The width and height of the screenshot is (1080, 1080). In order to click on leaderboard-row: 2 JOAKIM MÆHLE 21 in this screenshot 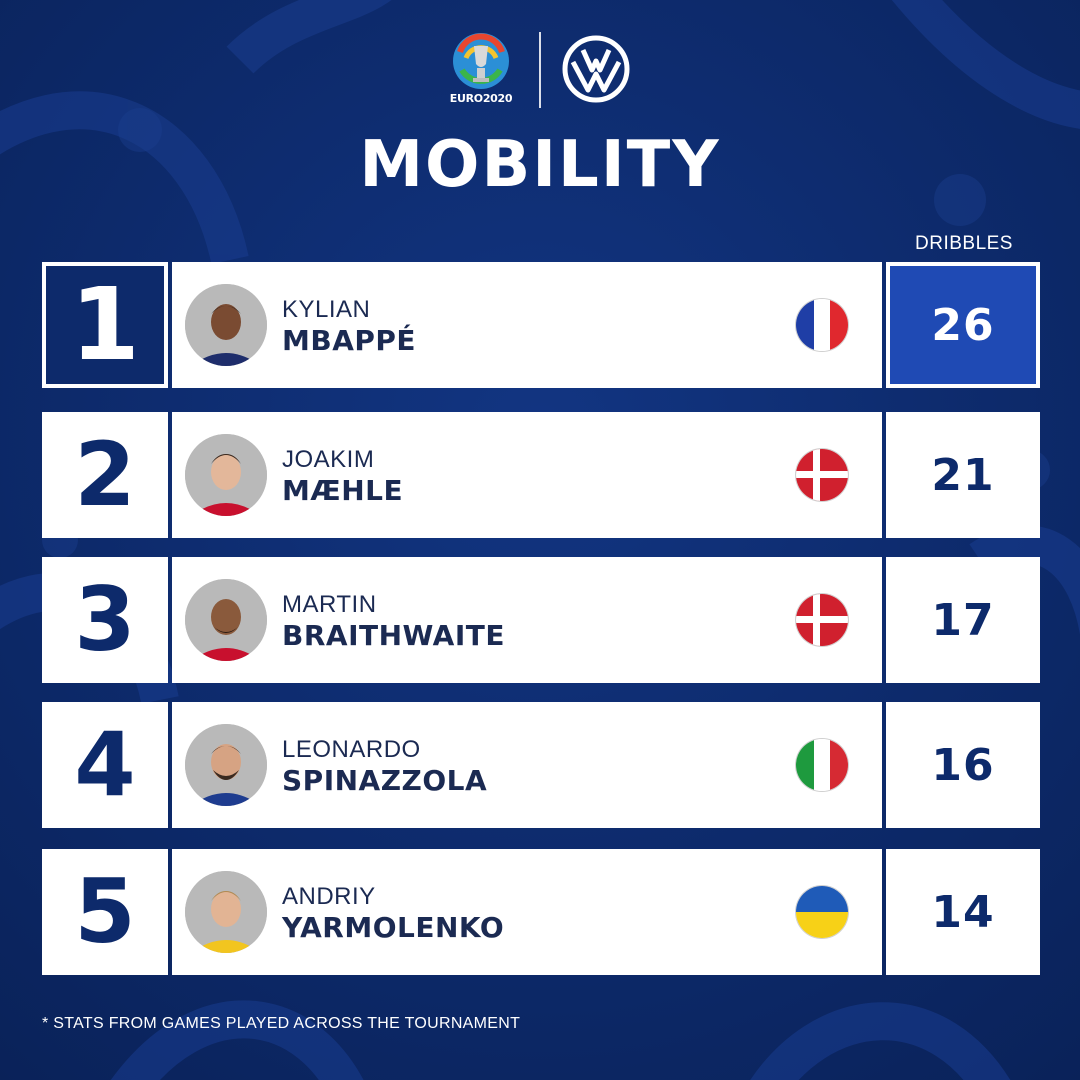, I will do `click(541, 475)`.